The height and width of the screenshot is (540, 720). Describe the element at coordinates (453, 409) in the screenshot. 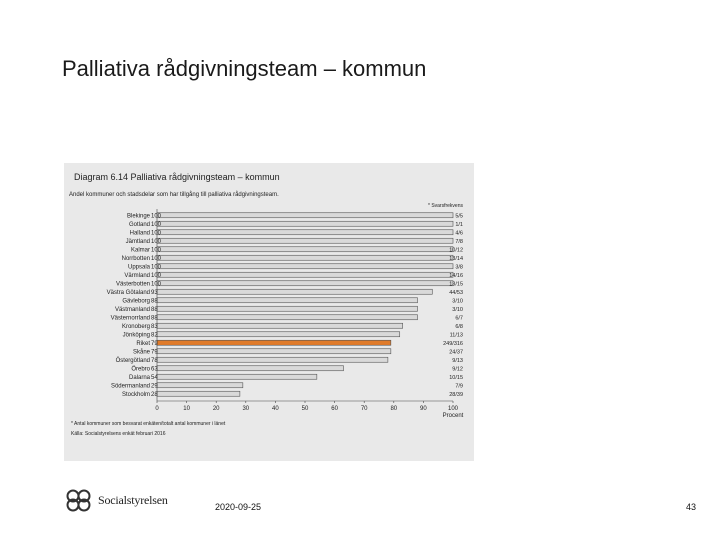

I see `x-tick-label: 100` at that location.